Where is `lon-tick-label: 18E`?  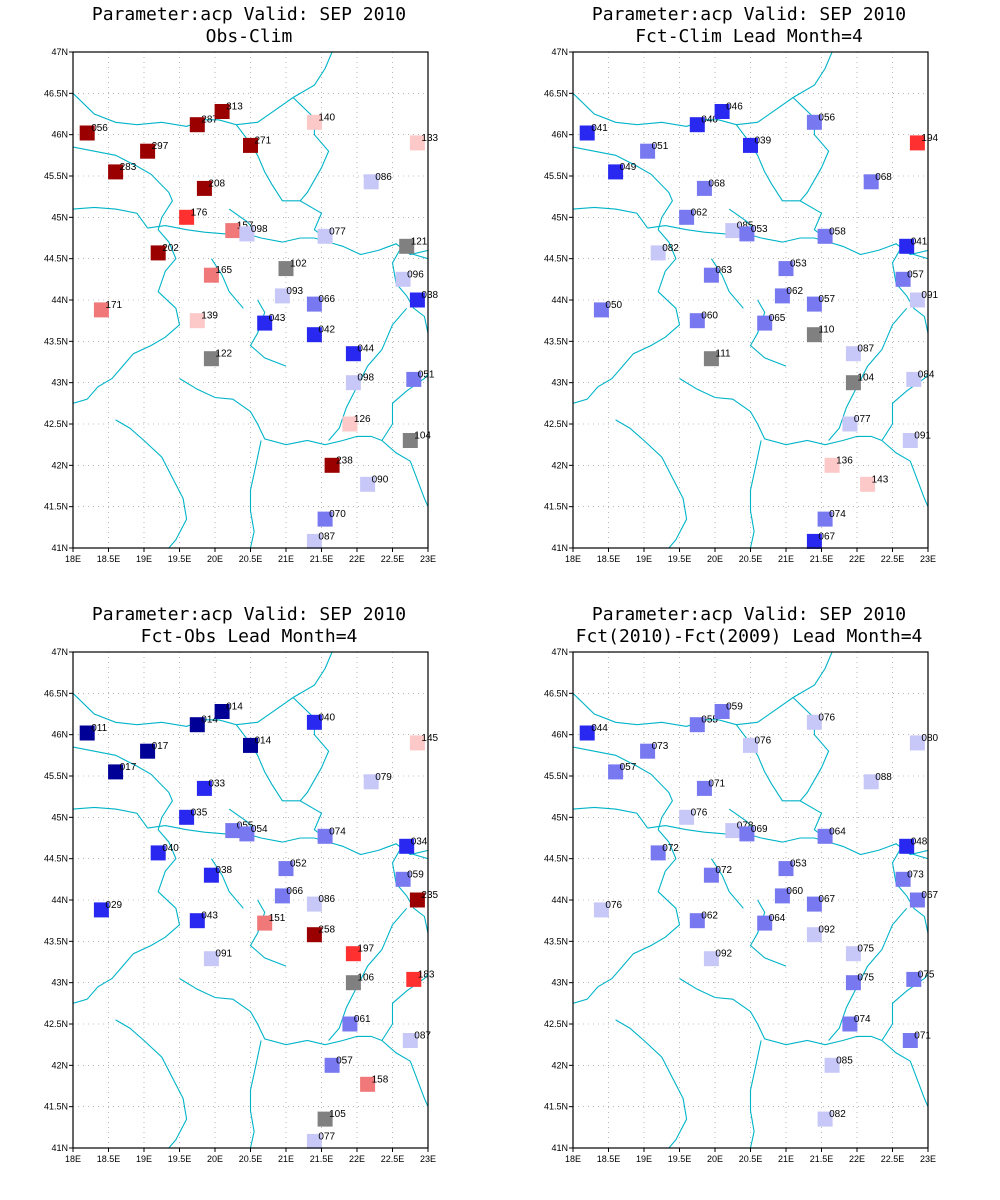
lon-tick-label: 18E is located at coordinates (73, 1159).